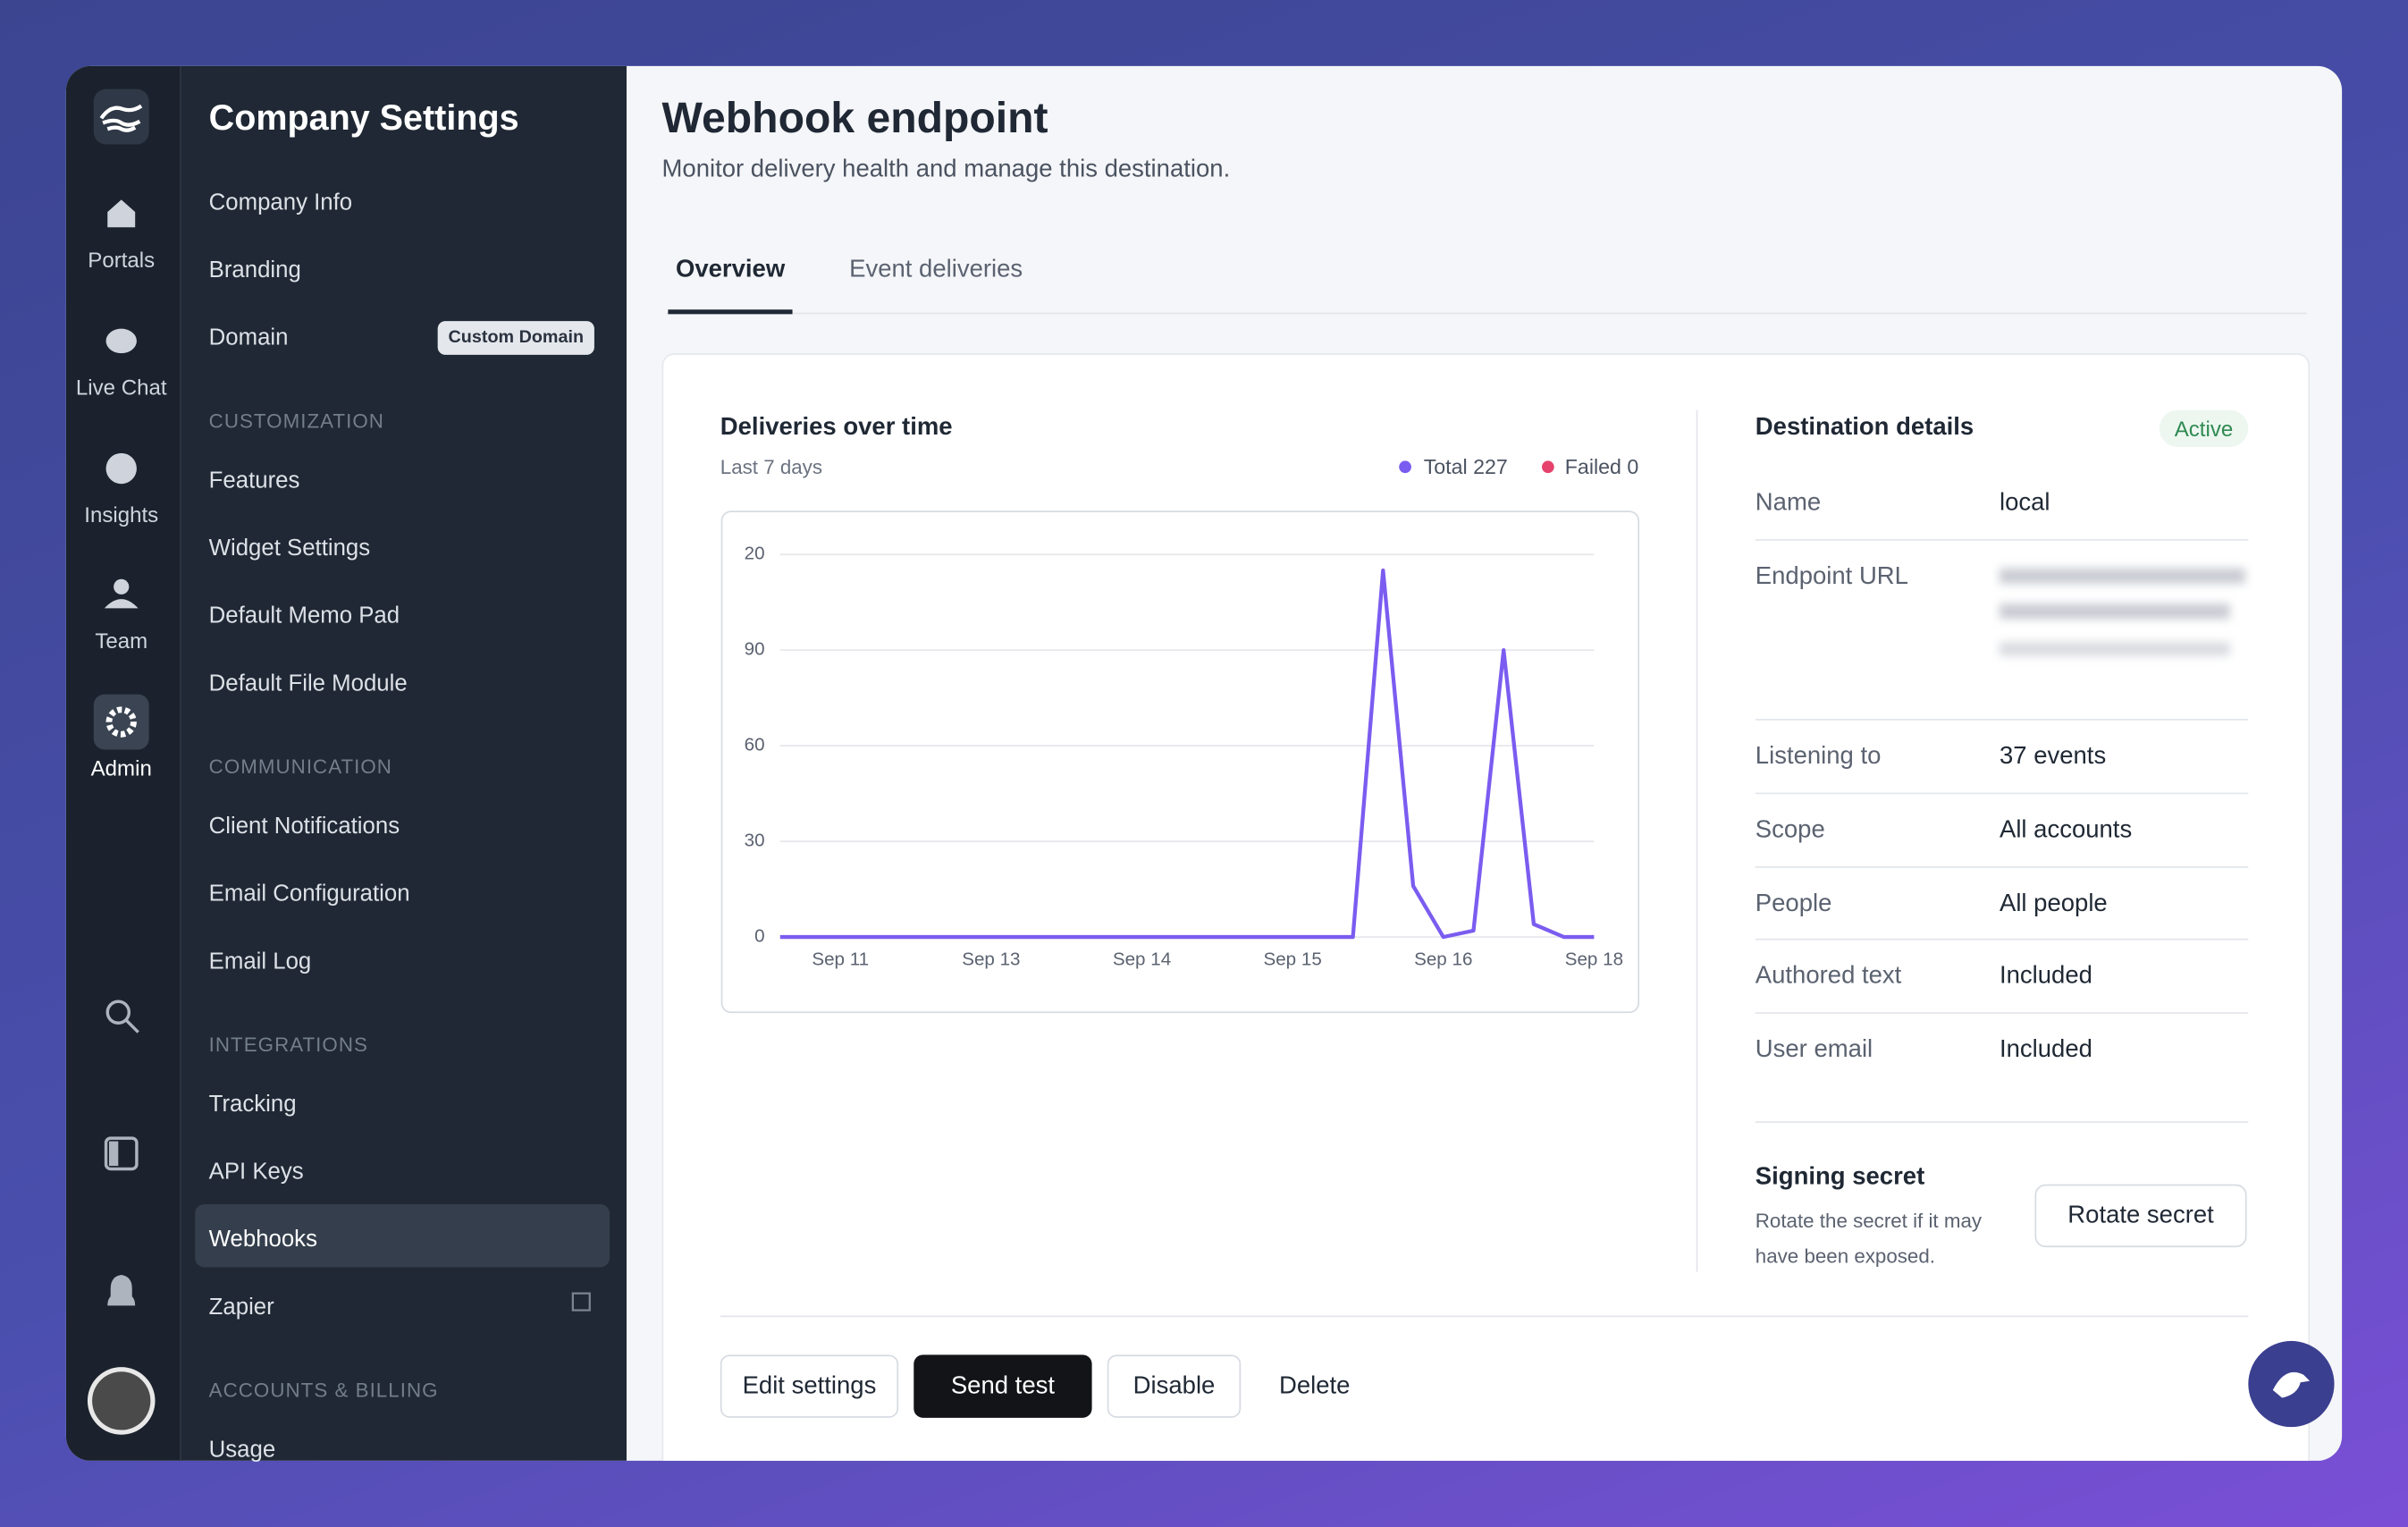 The width and height of the screenshot is (2408, 1527). What do you see at coordinates (122, 1154) in the screenshot?
I see `icon-panel` at bounding box center [122, 1154].